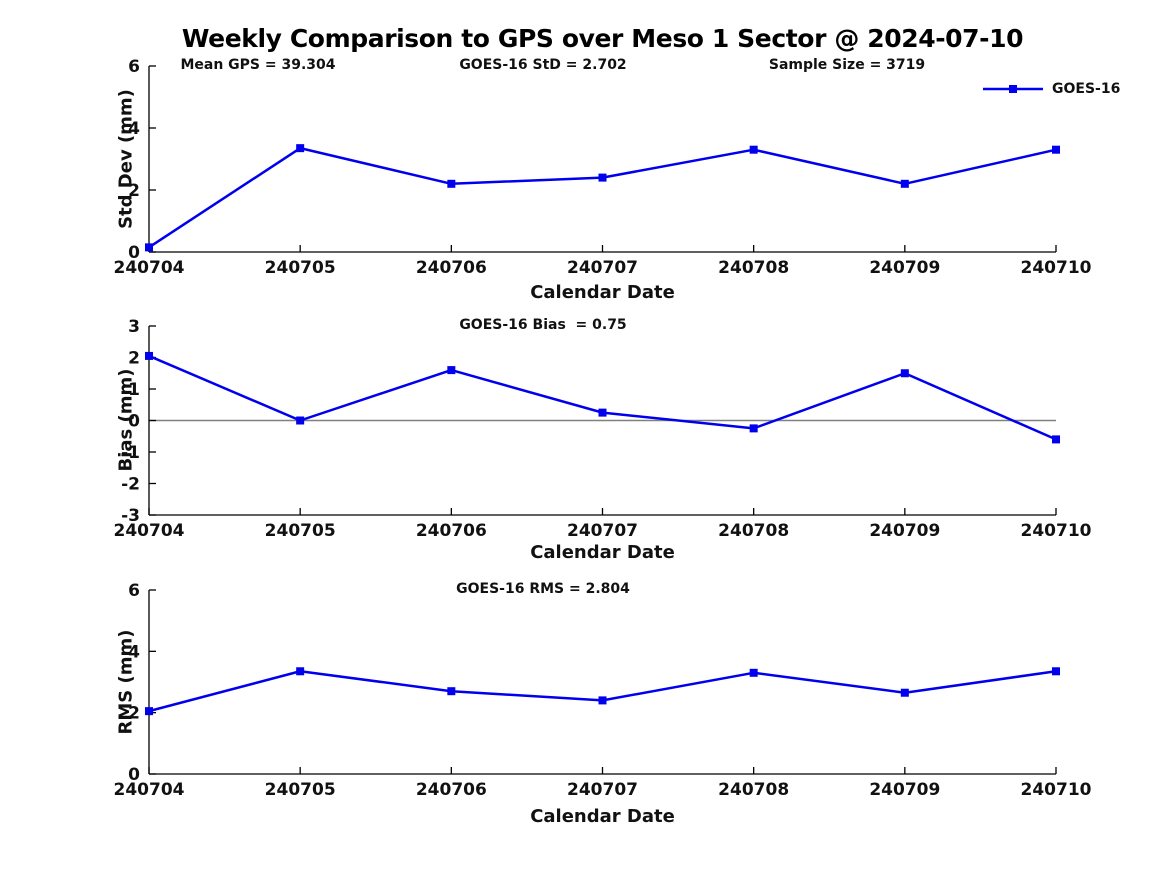  What do you see at coordinates (1086, 89) in the screenshot?
I see `legend-label: GOES-16` at bounding box center [1086, 89].